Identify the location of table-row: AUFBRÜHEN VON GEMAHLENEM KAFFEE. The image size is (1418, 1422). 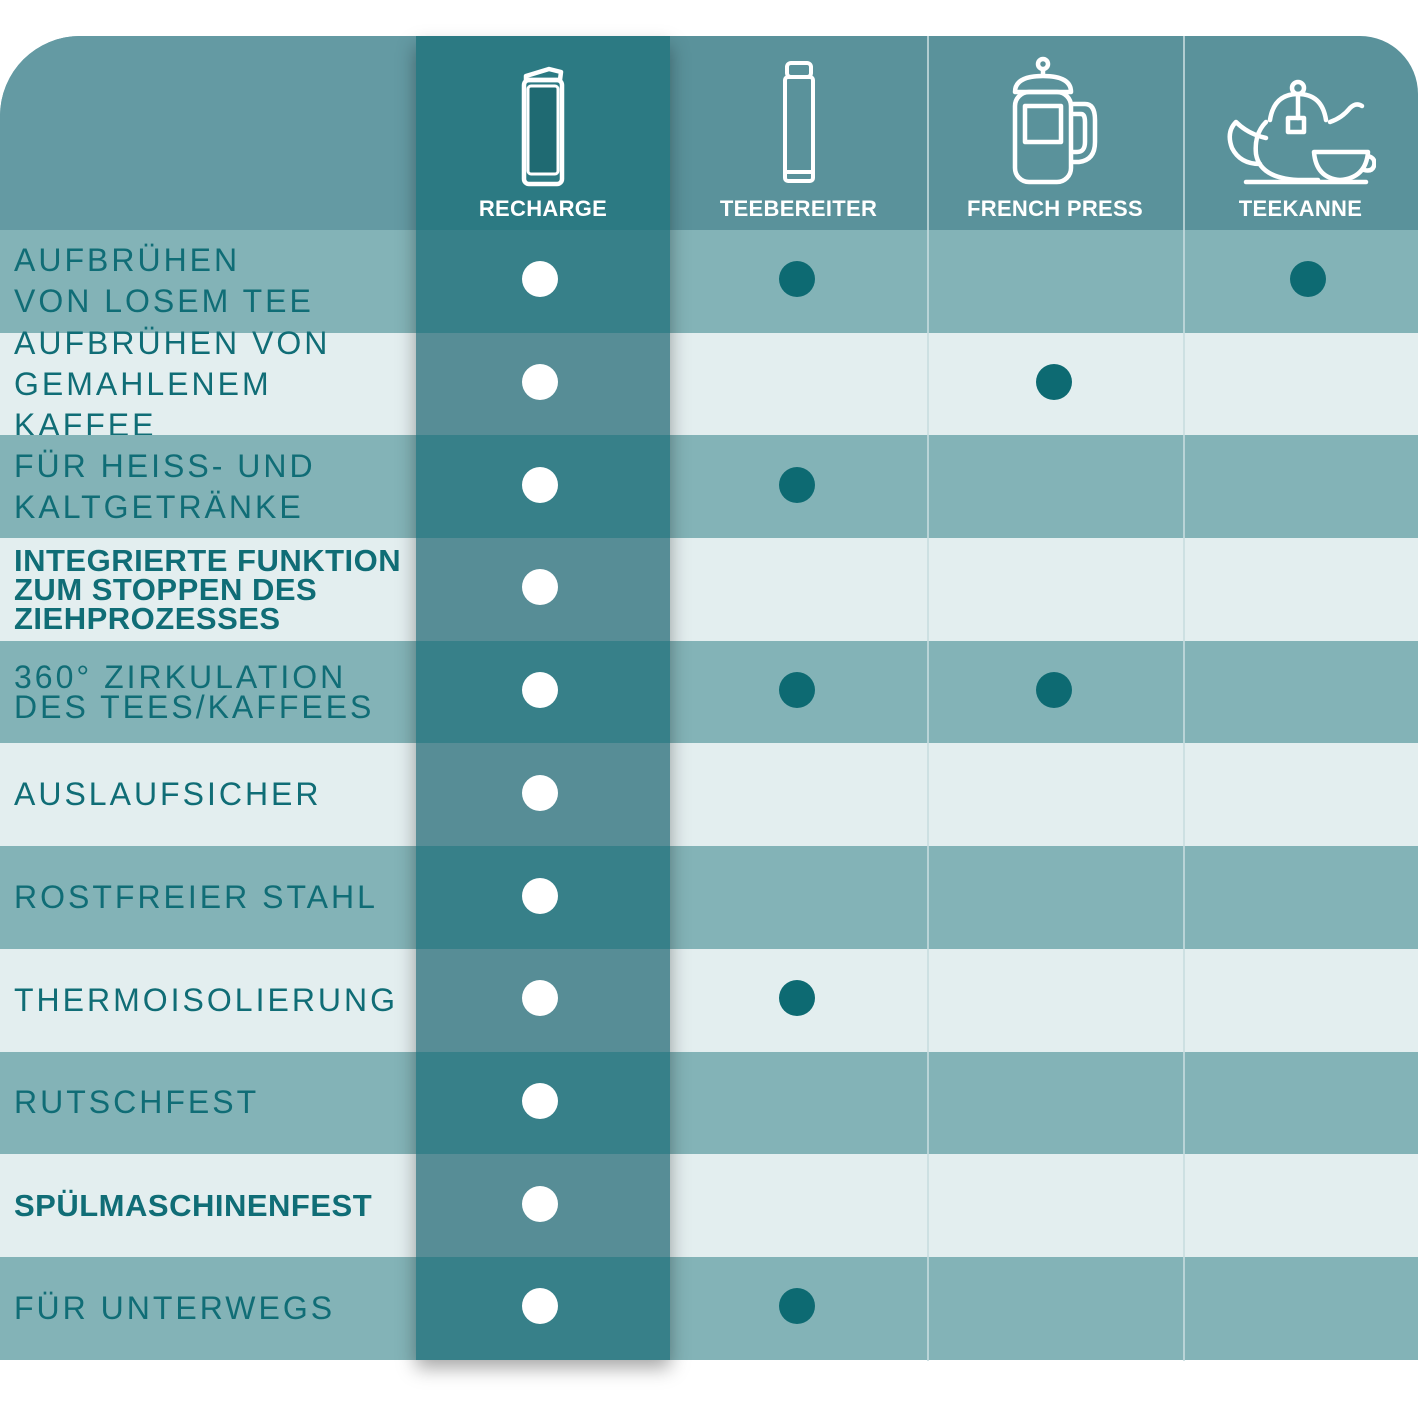
(709, 383).